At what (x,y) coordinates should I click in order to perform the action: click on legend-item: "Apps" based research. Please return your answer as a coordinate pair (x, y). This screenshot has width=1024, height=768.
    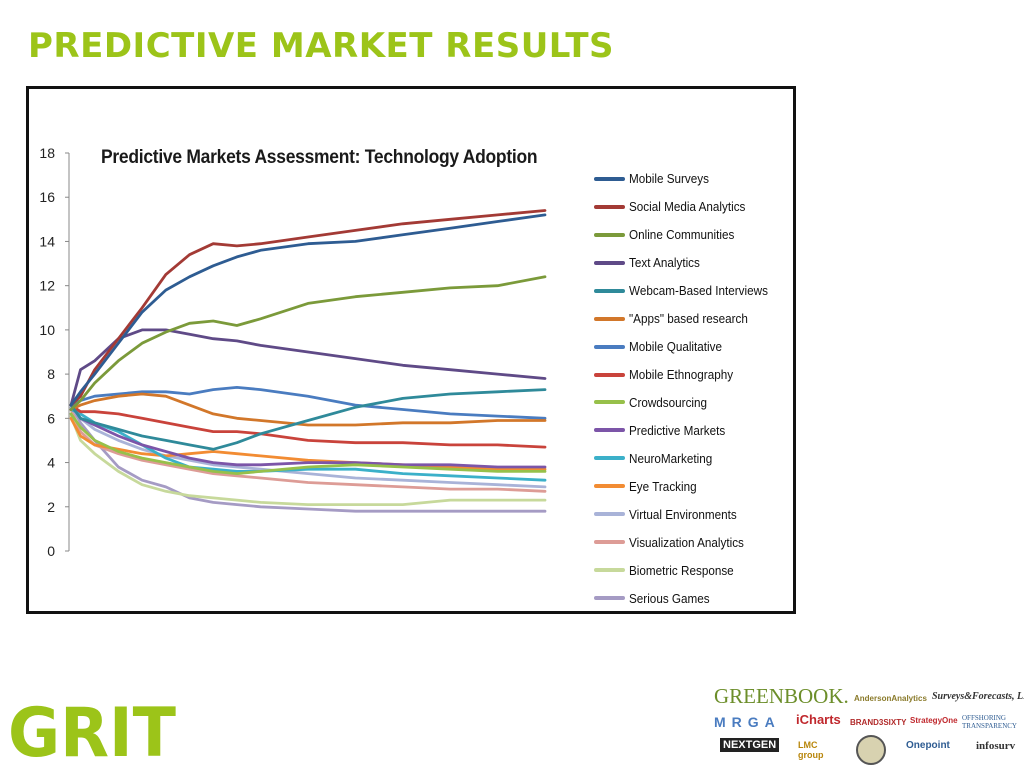
    Looking at the image, I should click on (691, 319).